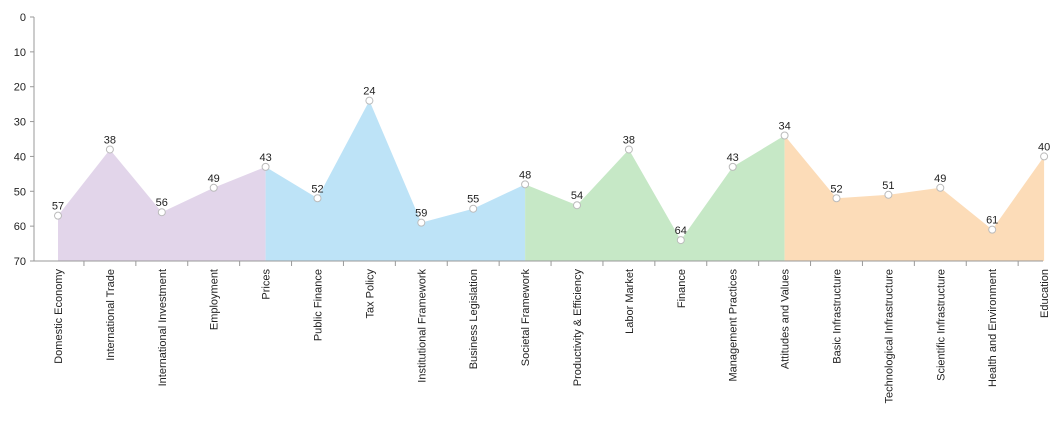  What do you see at coordinates (734, 325) in the screenshot?
I see `category-label-14: Management Practices` at bounding box center [734, 325].